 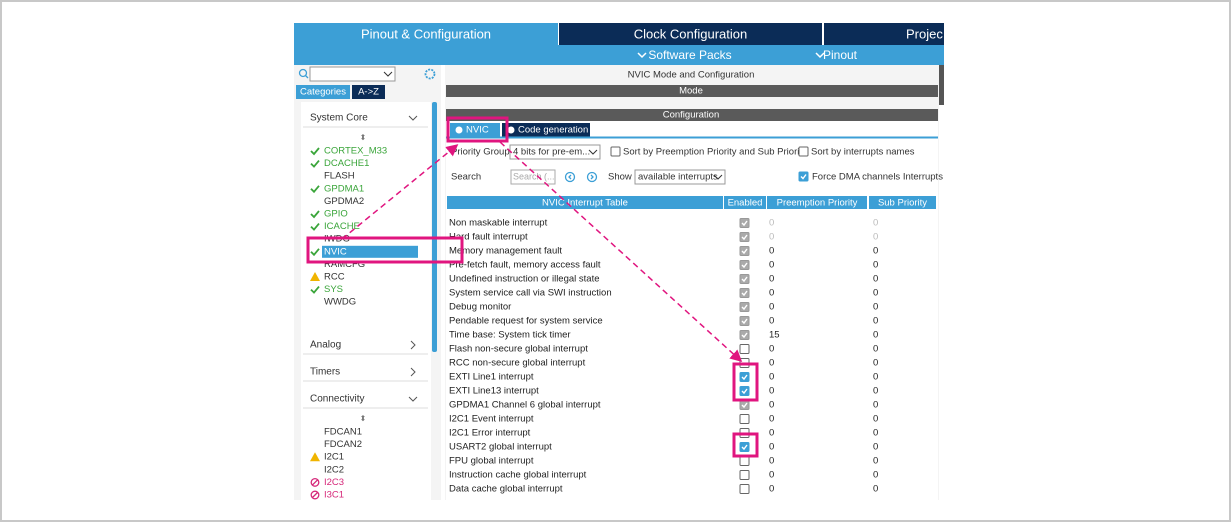 What do you see at coordinates (498, 223) in the screenshot?
I see `interrupt-name: Non maskable interrupt` at bounding box center [498, 223].